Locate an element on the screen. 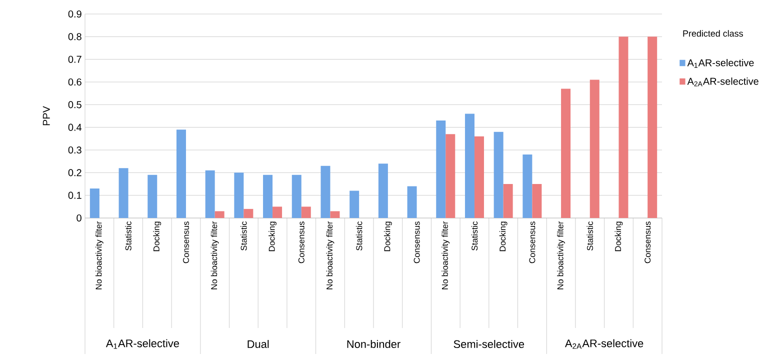 The image size is (784, 359). y-tick-label: 0.7 is located at coordinates (75, 59).